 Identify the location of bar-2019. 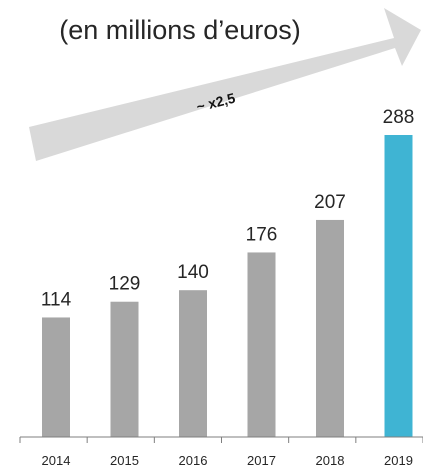
(398, 286).